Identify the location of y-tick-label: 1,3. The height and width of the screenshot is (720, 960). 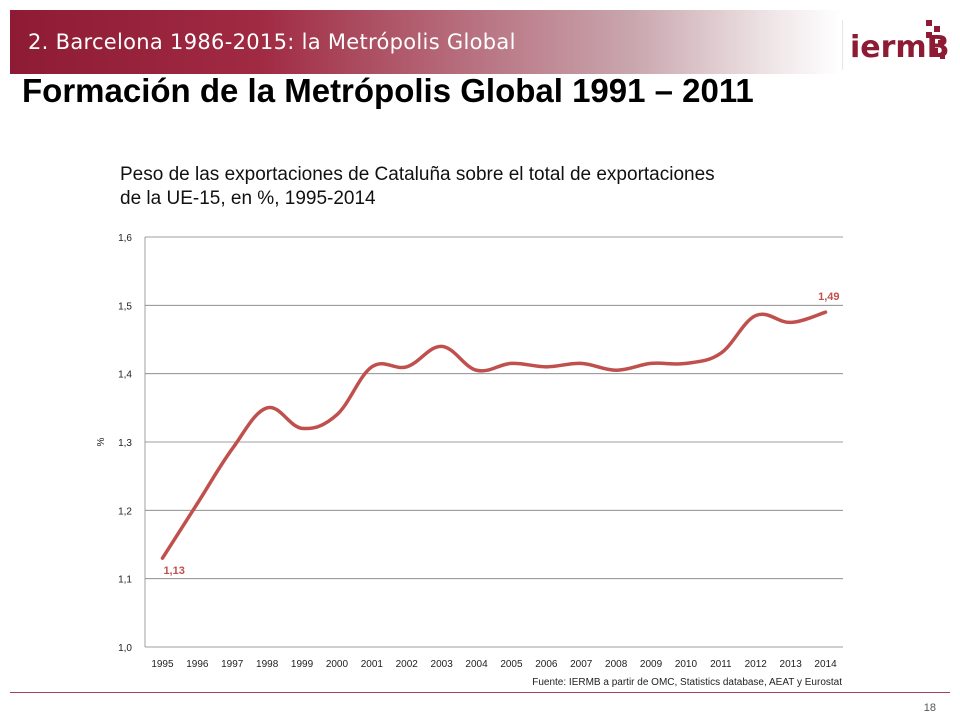
(125, 443).